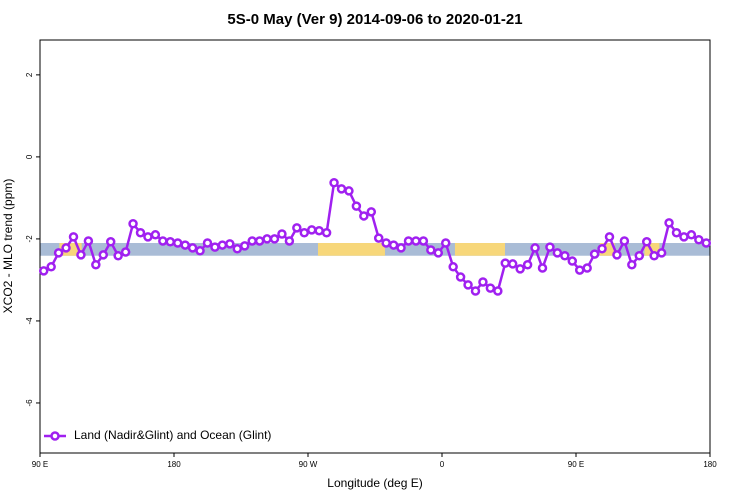 The image size is (750, 500). What do you see at coordinates (308, 464) in the screenshot?
I see `x-tick-label: 90 W` at bounding box center [308, 464].